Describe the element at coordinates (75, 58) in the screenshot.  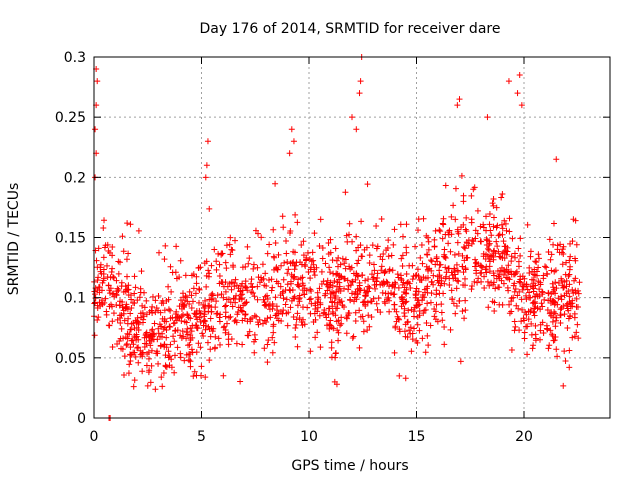
I see `y-tick-label: 0.3` at that location.